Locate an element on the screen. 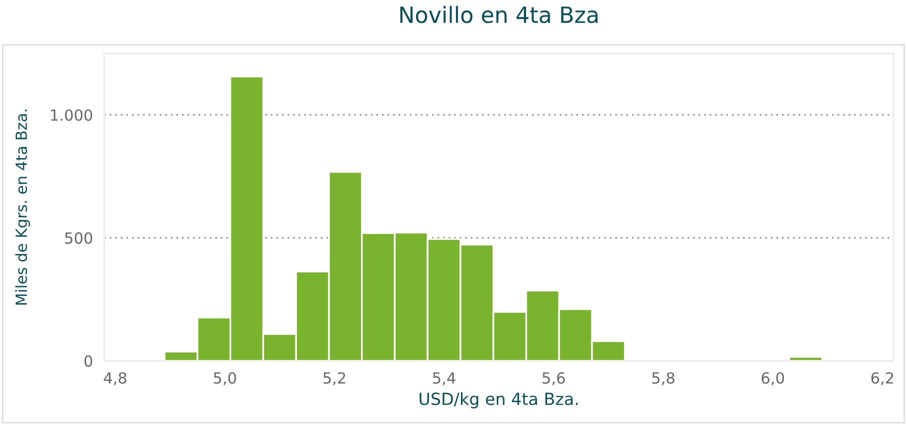 The image size is (907, 427). x-tick-label: 6,0 is located at coordinates (773, 379).